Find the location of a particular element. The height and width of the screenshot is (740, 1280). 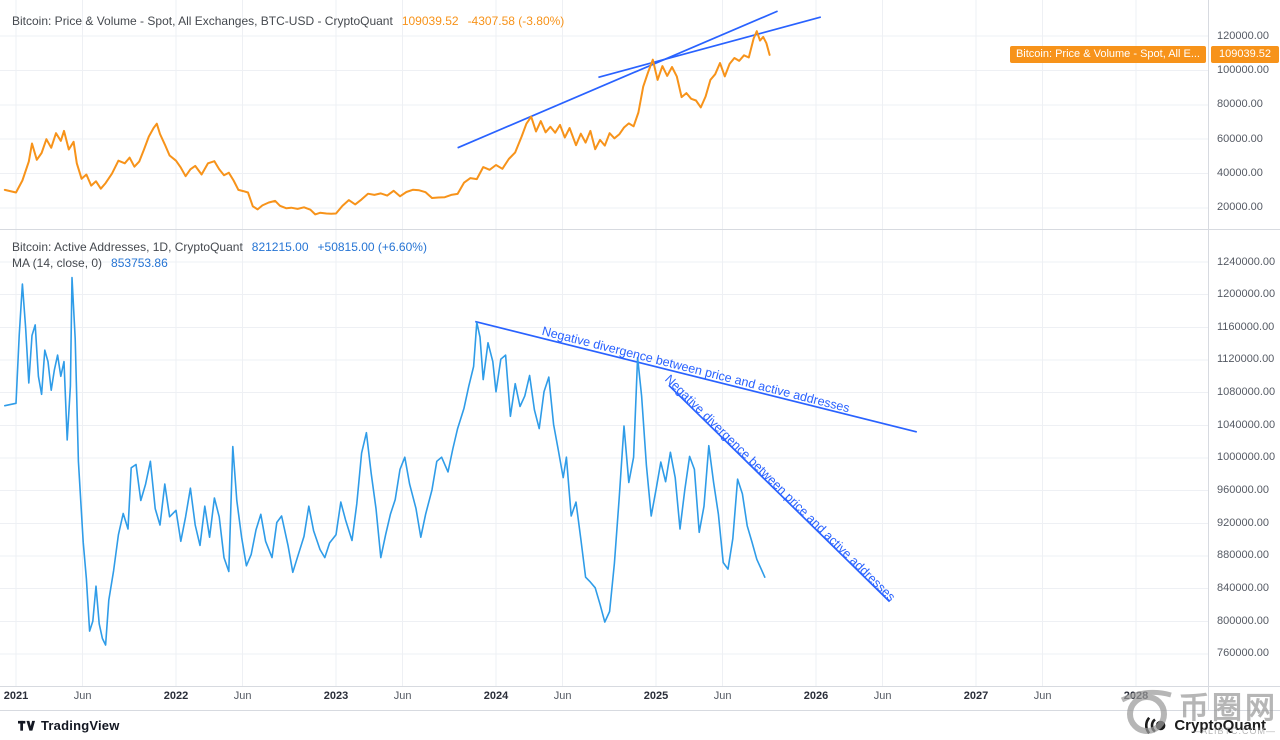

y-axis-tick: 1120000.00 is located at coordinates (1246, 359).